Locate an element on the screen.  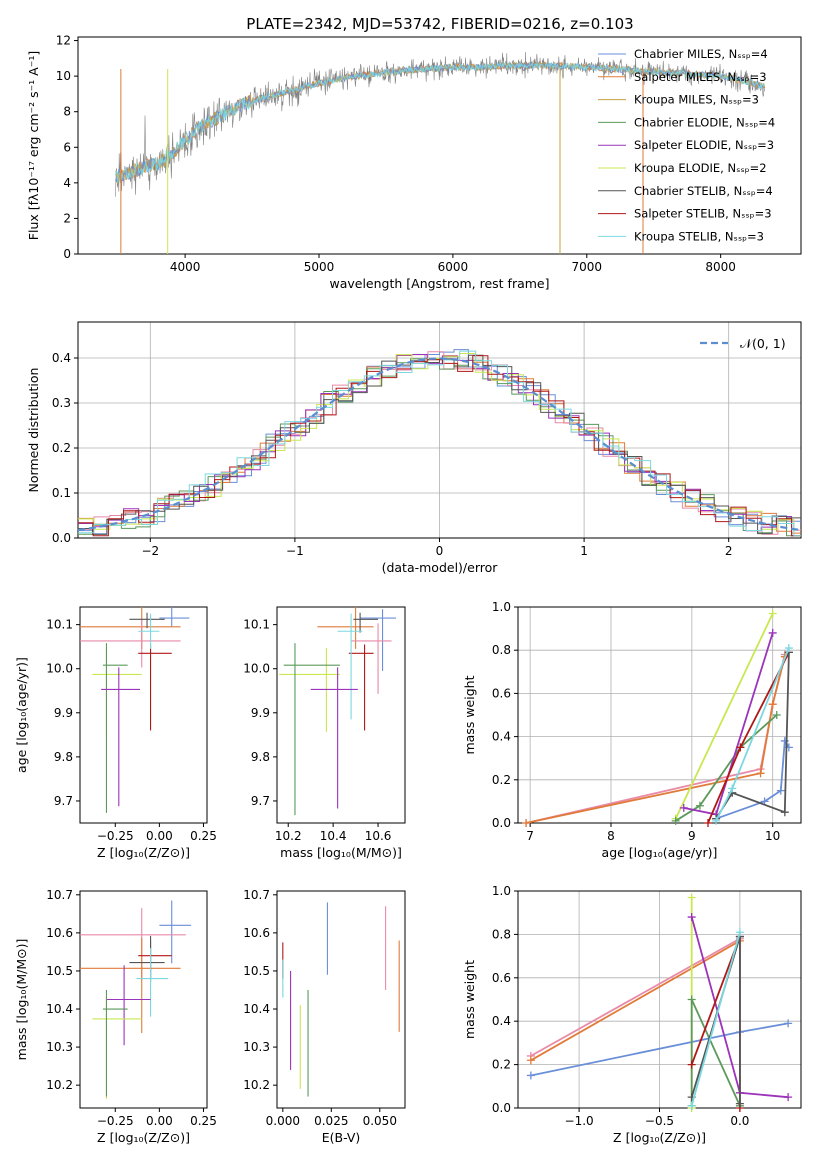
spectrum-legend-label: Kroupa STELIB, Nₛₛₚ=3 is located at coordinates (699, 236).